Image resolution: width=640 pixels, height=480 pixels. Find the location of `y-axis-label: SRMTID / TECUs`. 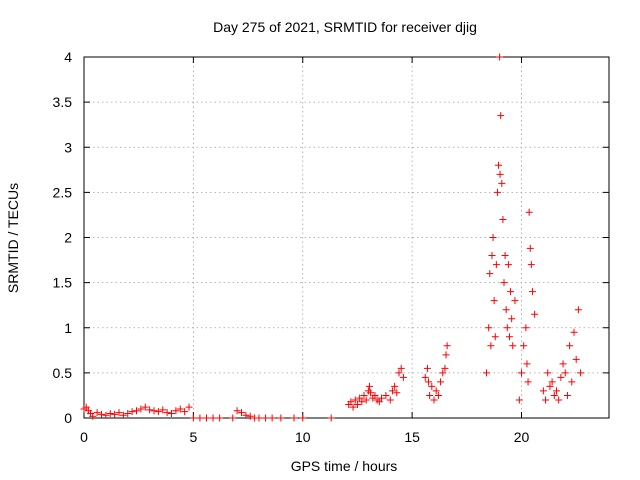

y-axis-label: SRMTID / TECUs is located at coordinates (13, 238).